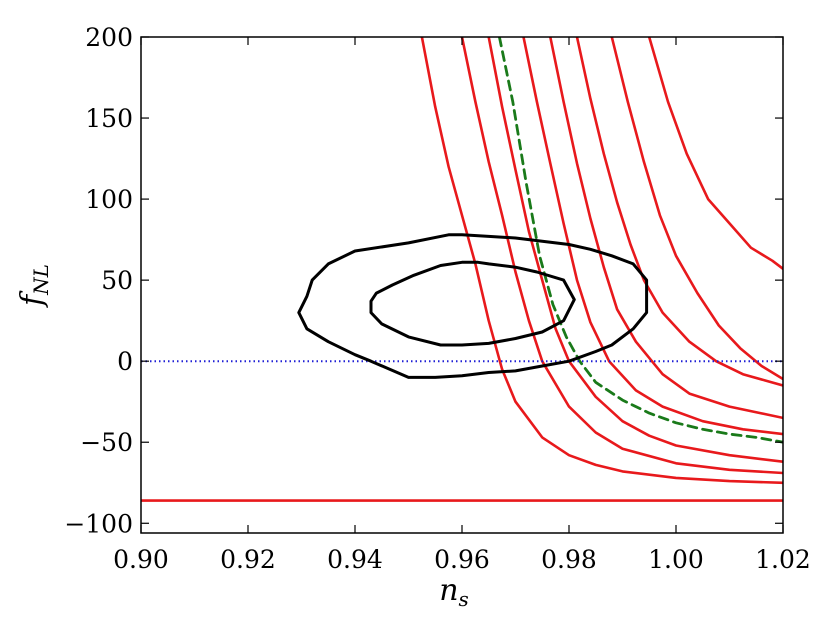 Image resolution: width=830 pixels, height=628 pixels. Describe the element at coordinates (569, 559) in the screenshot. I see `x-tick-label: 0.98` at that location.